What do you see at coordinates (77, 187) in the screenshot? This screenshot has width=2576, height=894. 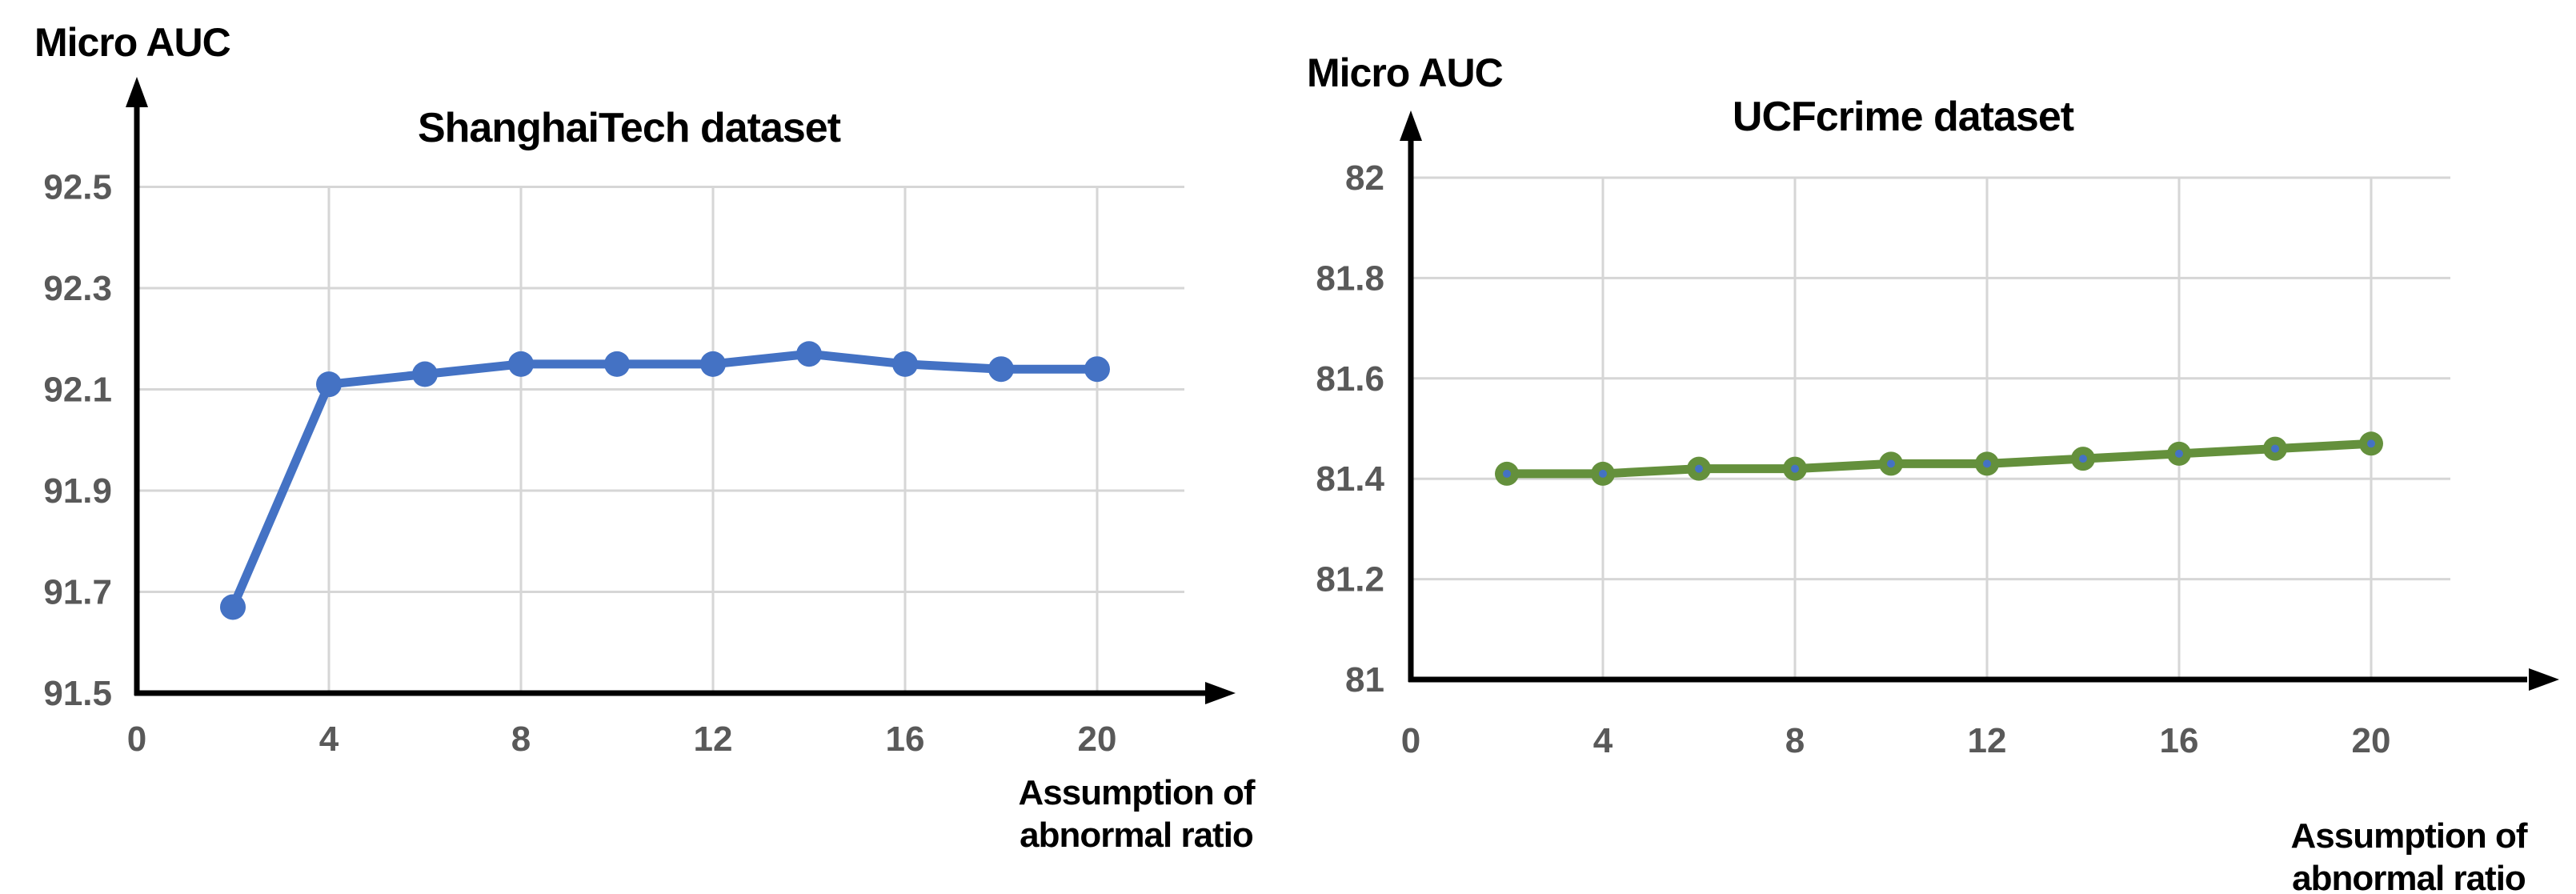 I see `left-y-tick-label: 92.5` at bounding box center [77, 187].